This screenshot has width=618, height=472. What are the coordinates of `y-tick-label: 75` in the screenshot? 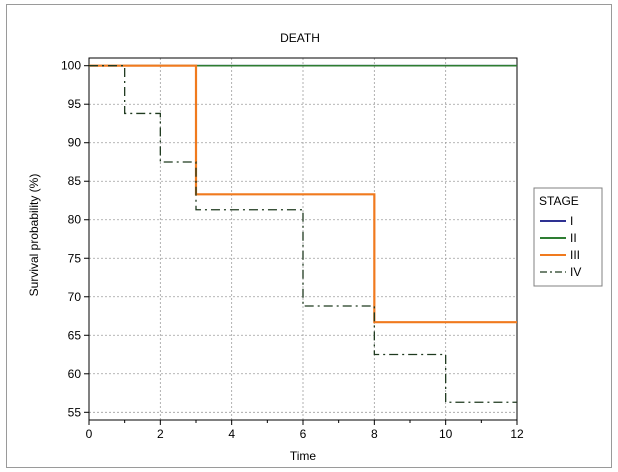 It's located at (75, 258).